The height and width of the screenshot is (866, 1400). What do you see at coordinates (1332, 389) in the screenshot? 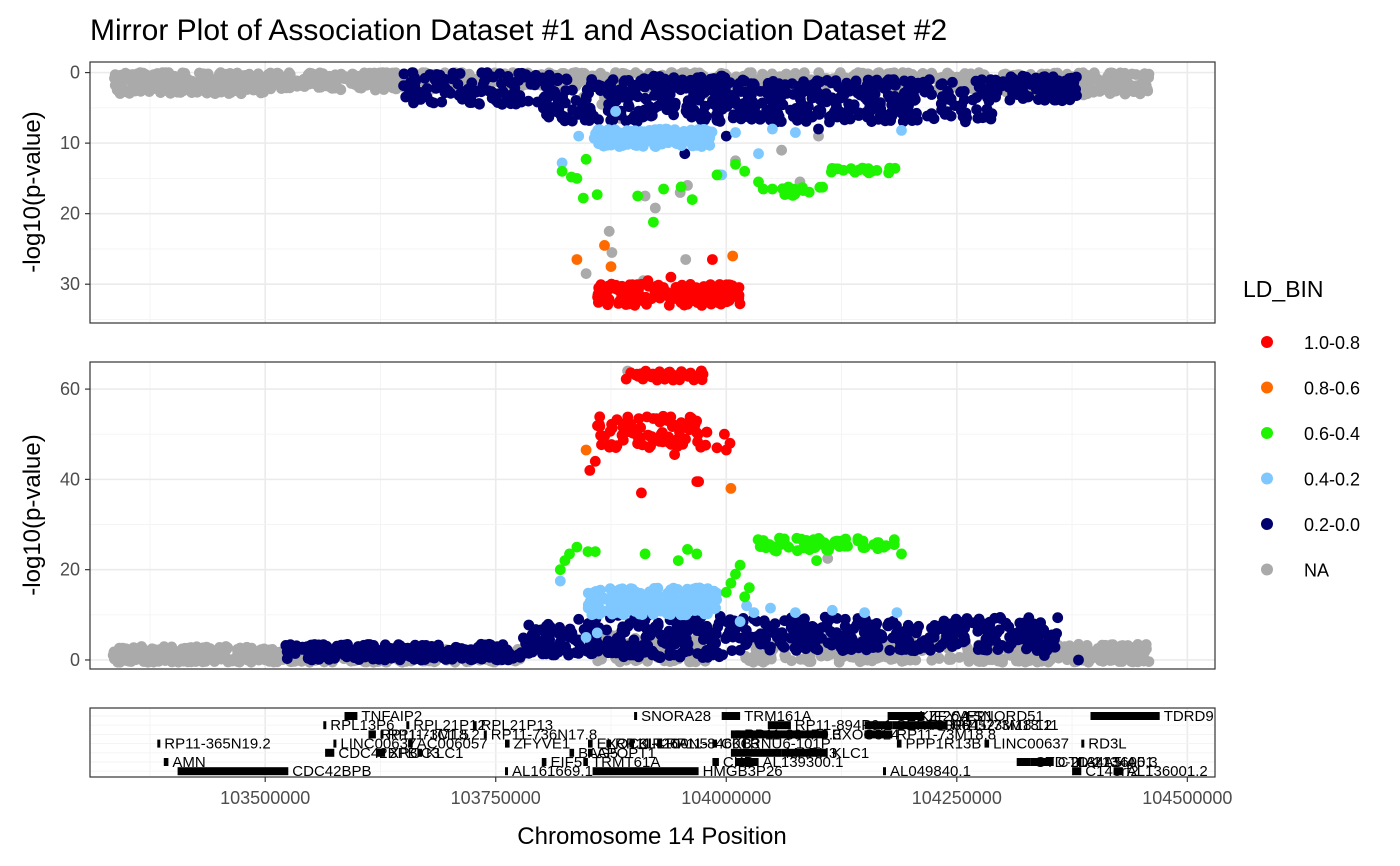
I see `legend-label: 0.8-0.6` at bounding box center [1332, 389].